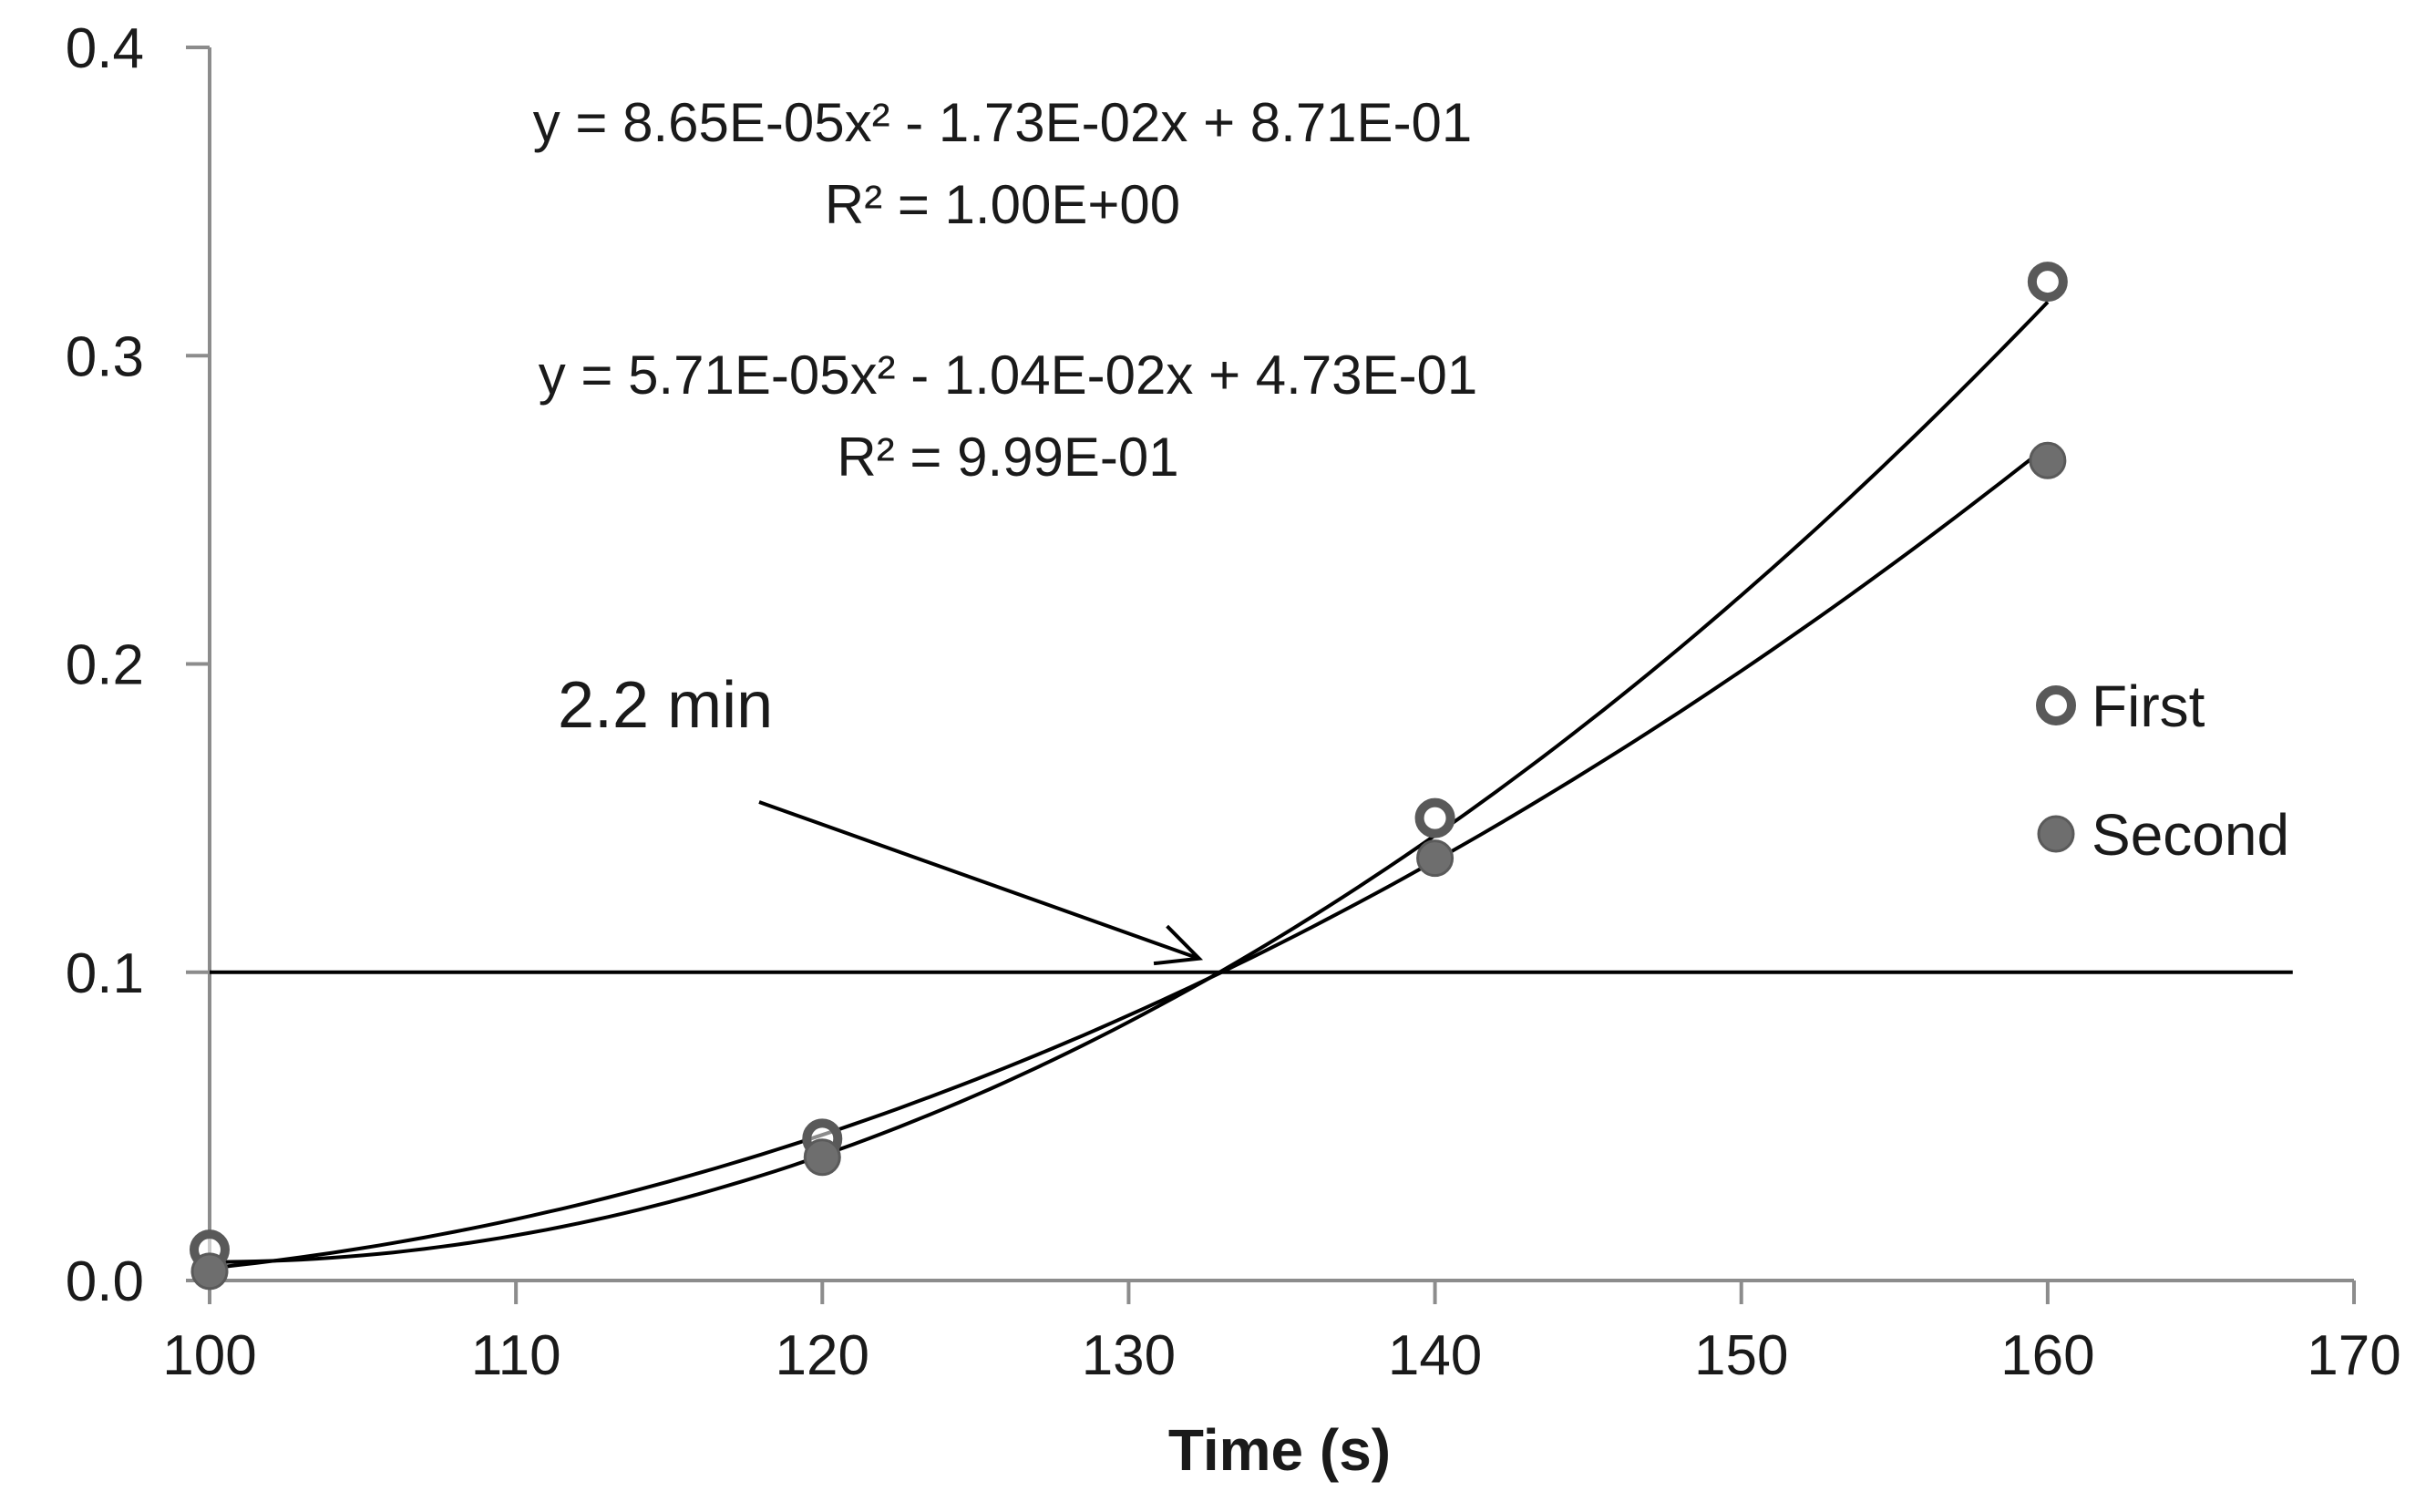 The height and width of the screenshot is (1512, 2426). I want to click on y-ticks: 0.0 0.1 0.2 0.3 0.4, so click(138, 665).